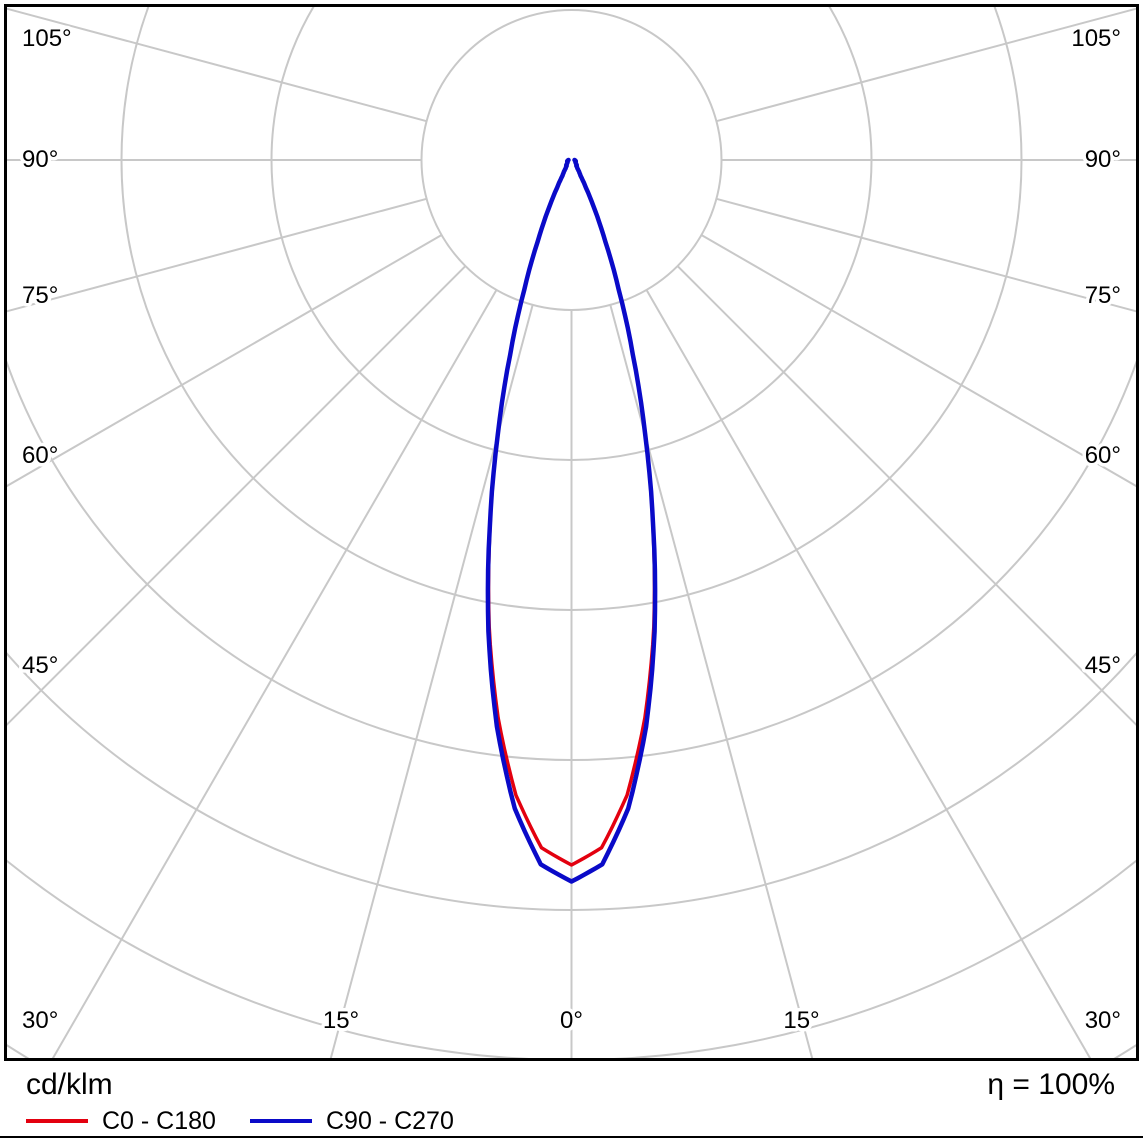  What do you see at coordinates (571, 1137) in the screenshot?
I see `bottom-rule` at bounding box center [571, 1137].